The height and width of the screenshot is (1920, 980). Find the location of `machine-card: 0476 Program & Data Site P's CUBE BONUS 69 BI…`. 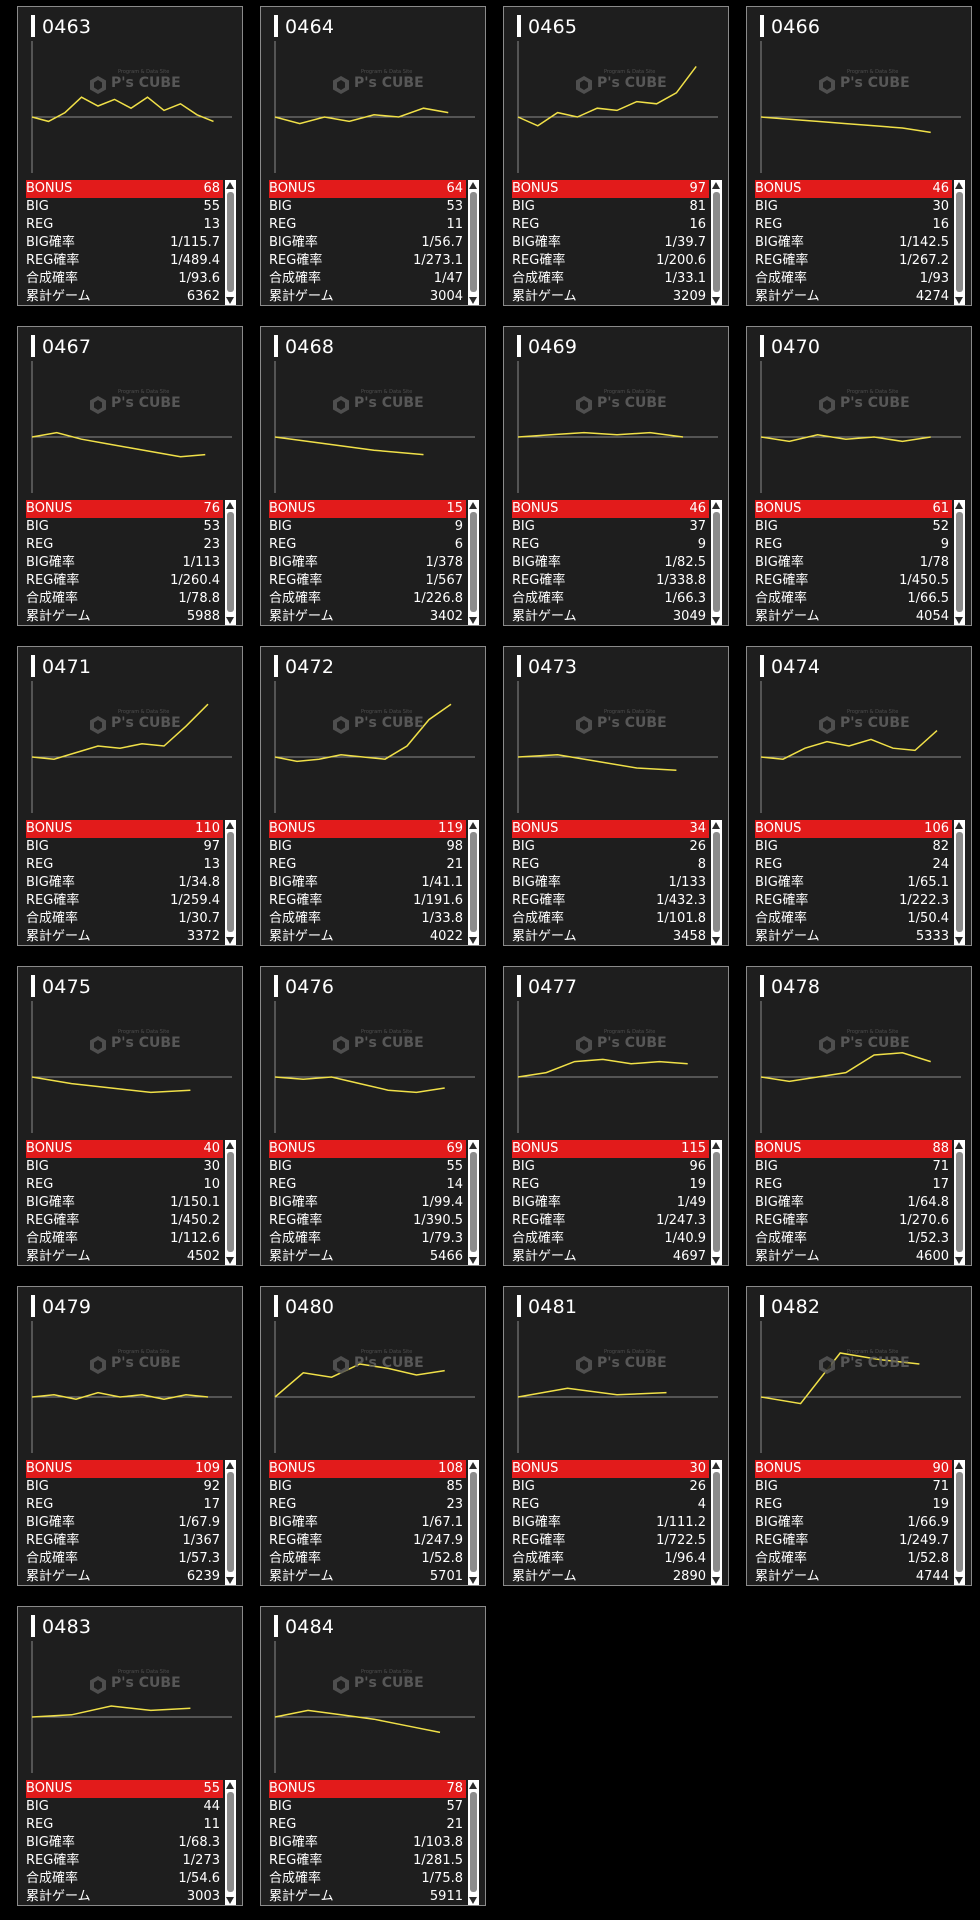

machine-card: 0476 Program & Data Site P's CUBE BONUS 69 BI… is located at coordinates (373, 1116).